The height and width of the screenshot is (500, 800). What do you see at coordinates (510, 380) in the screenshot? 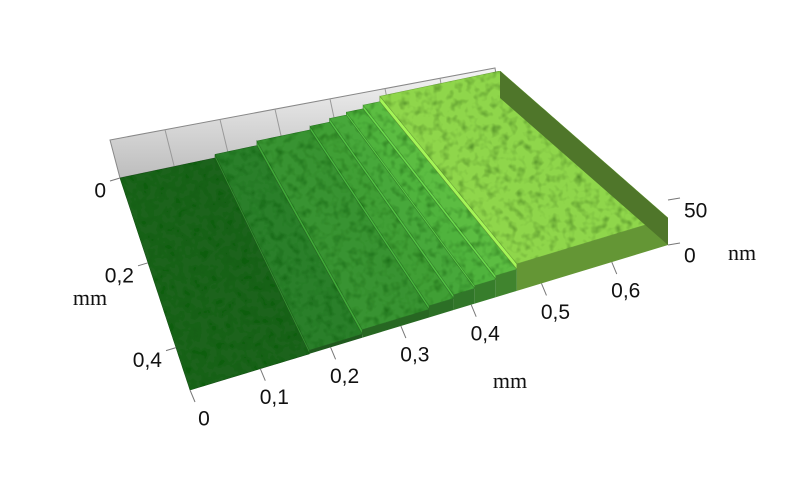
I see `x-axis-label: mm` at bounding box center [510, 380].